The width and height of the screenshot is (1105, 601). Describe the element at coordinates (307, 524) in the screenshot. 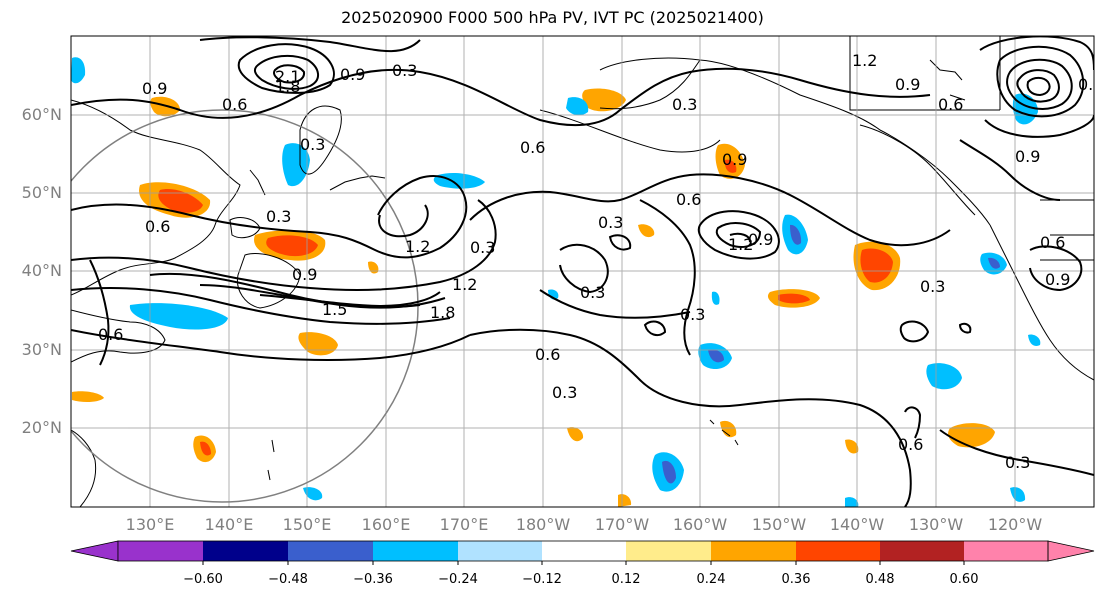

I see `lon-label: 150°E` at that location.